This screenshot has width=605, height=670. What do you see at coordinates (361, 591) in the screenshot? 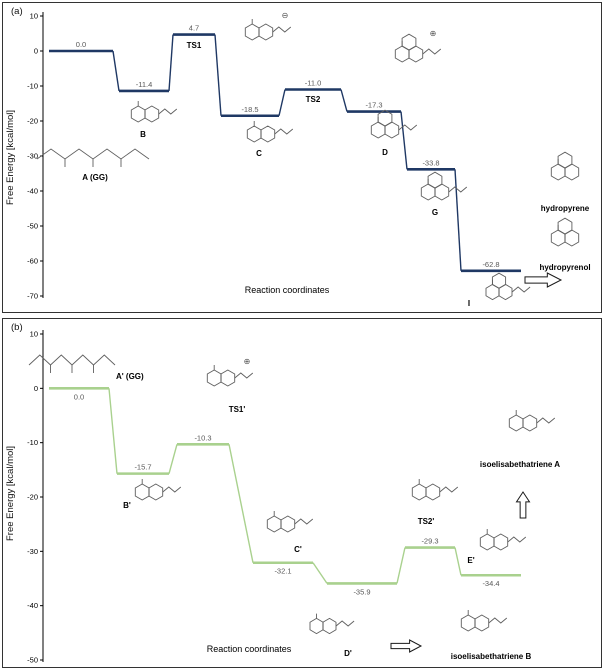
I see `energy-value-label: -35.9` at bounding box center [361, 591].